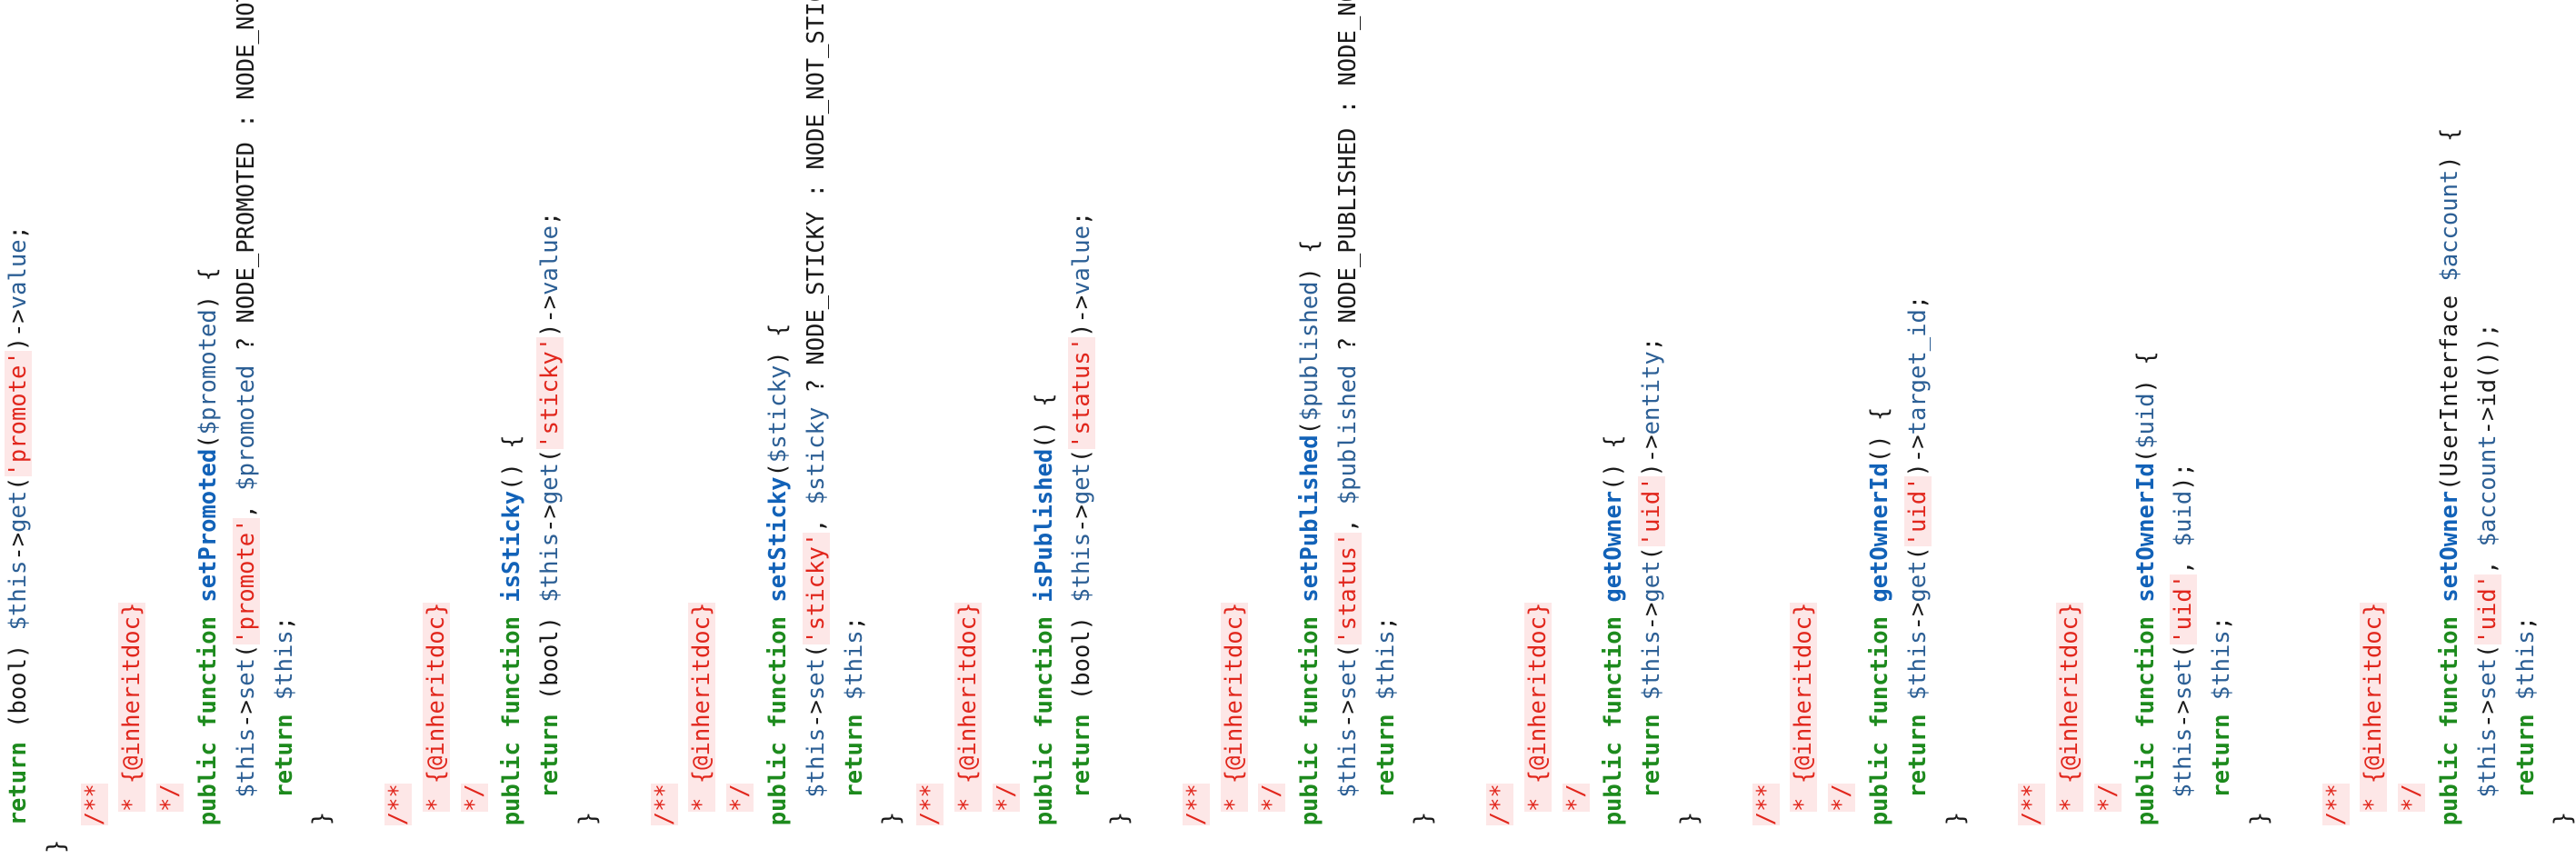 This screenshot has height=859, width=2576. What do you see at coordinates (2449, 225) in the screenshot?
I see `variable-token: $account` at bounding box center [2449, 225].